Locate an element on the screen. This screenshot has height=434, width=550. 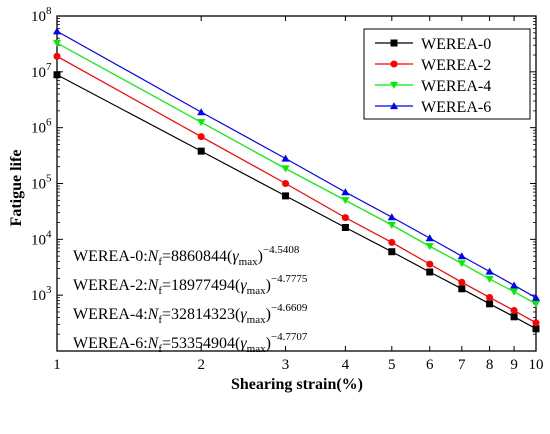
x-tick-label: 5 is located at coordinates (392, 365).